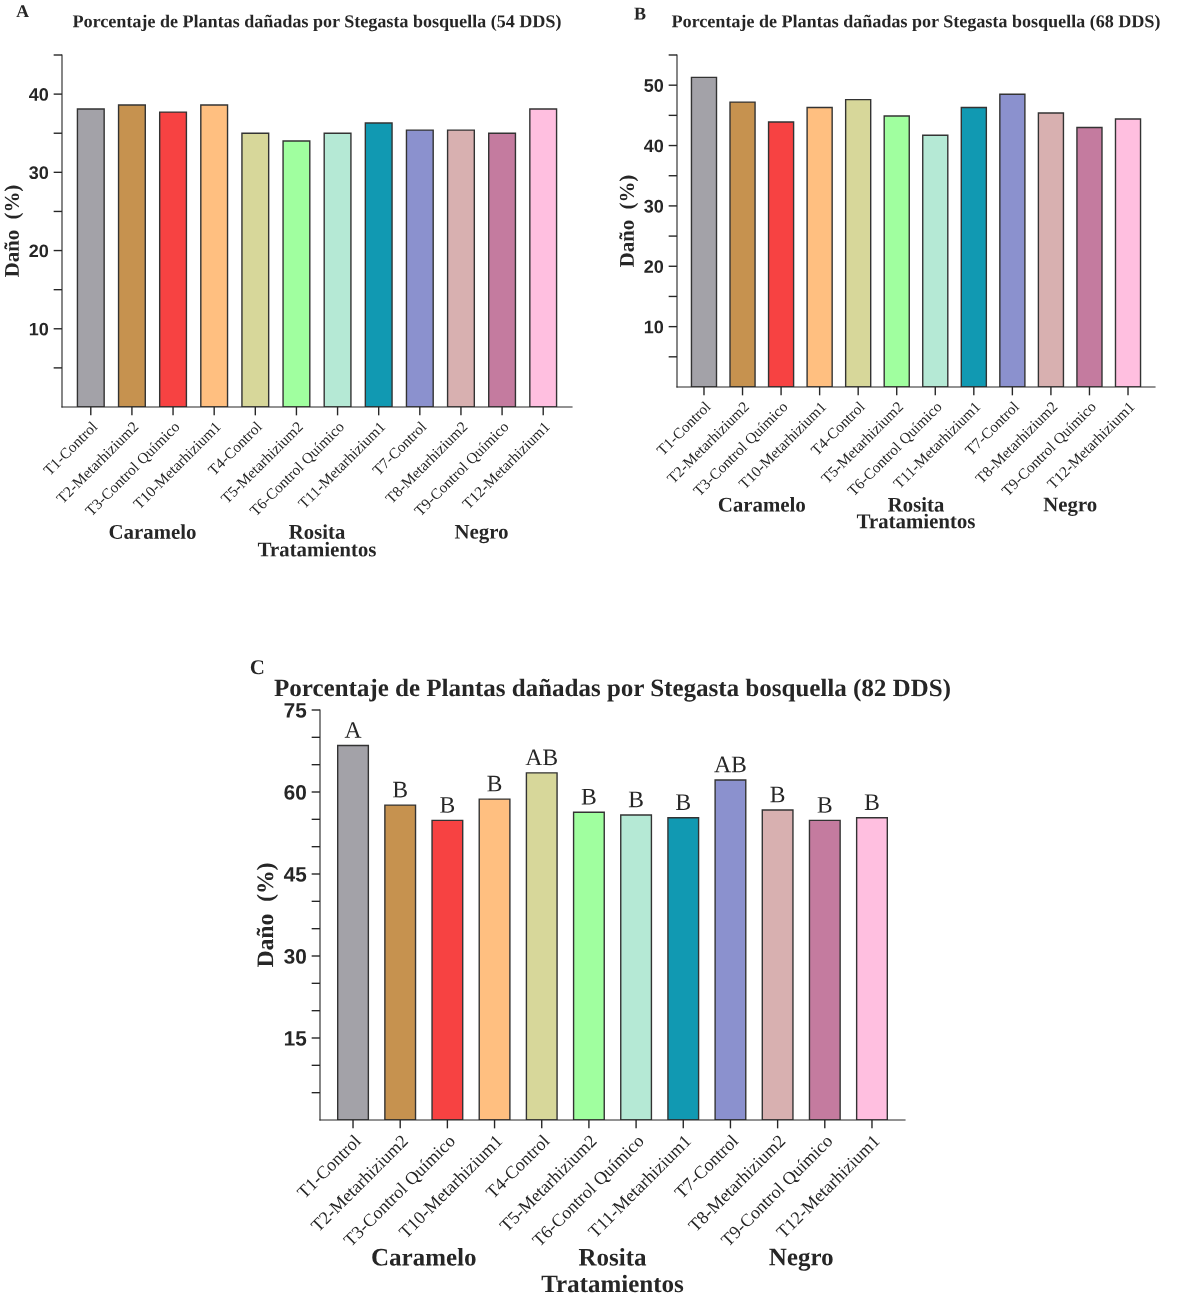  Describe the element at coordinates (915, 23) in the screenshot. I see `chart-title: Porcentaje de Plantas dañadas por Stegasta bosquella (68 DDS)` at that location.